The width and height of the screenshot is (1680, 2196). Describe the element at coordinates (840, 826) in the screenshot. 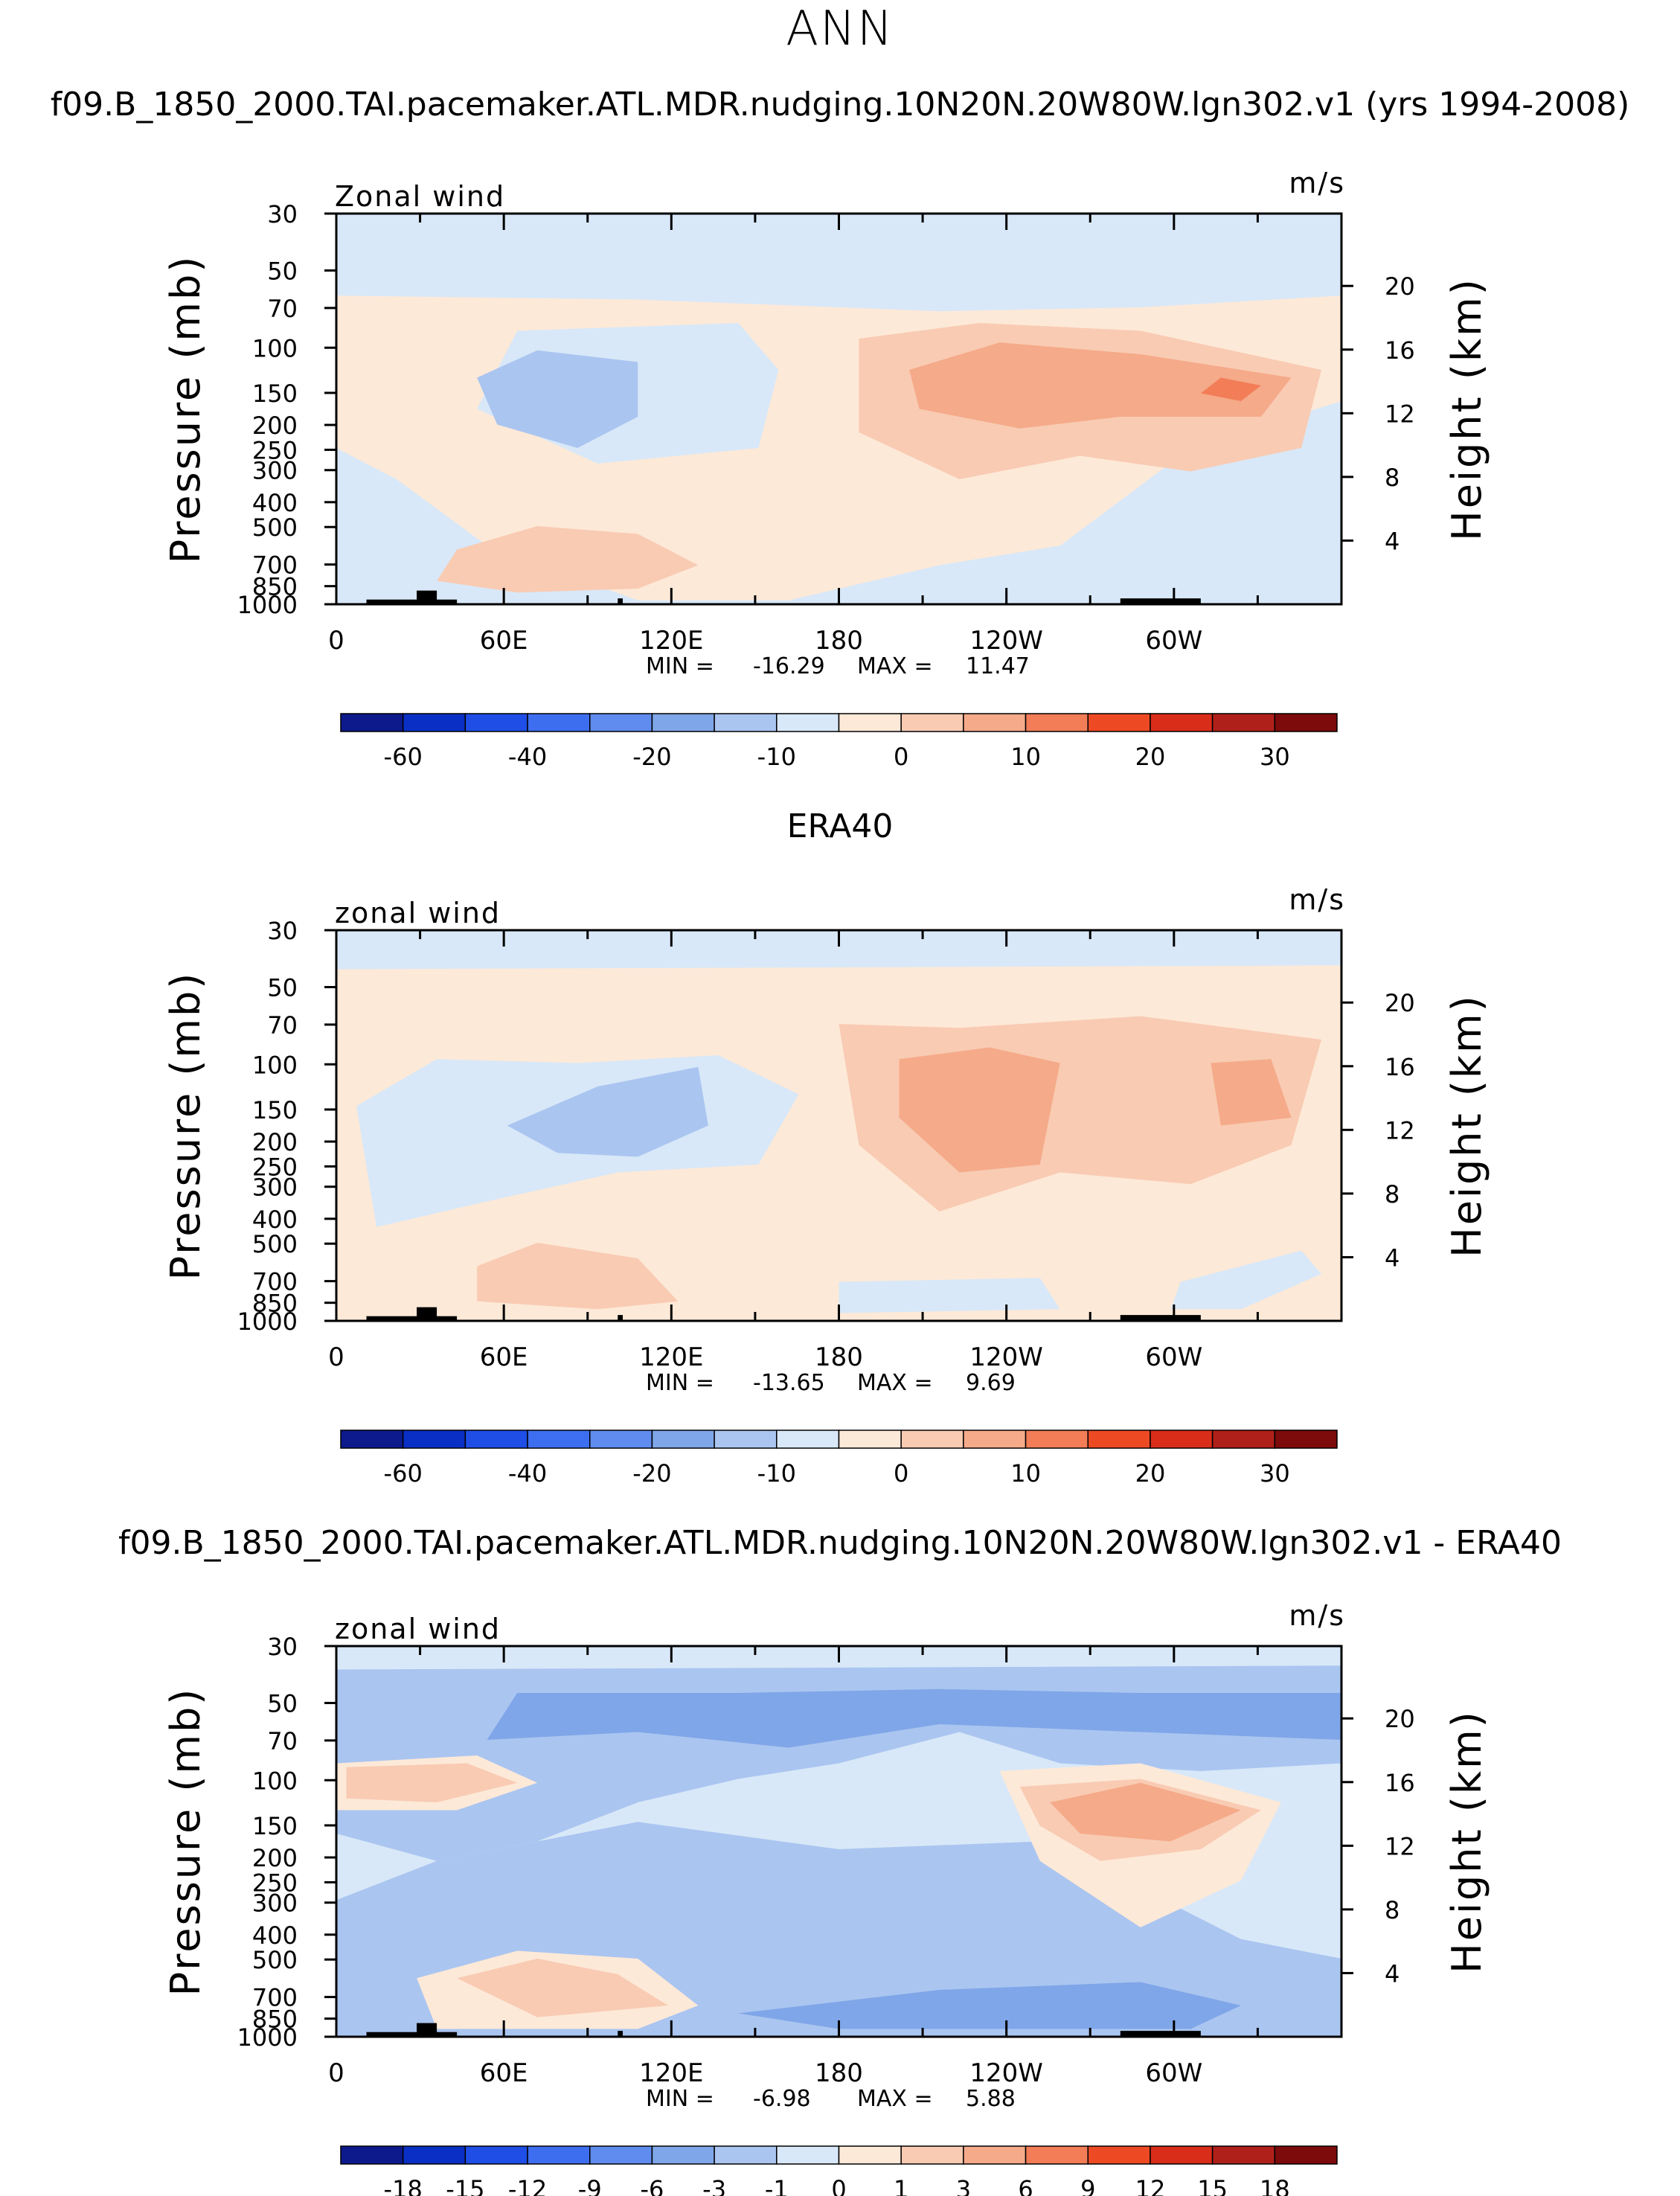

I see `panel-2-title: ERA40` at that location.